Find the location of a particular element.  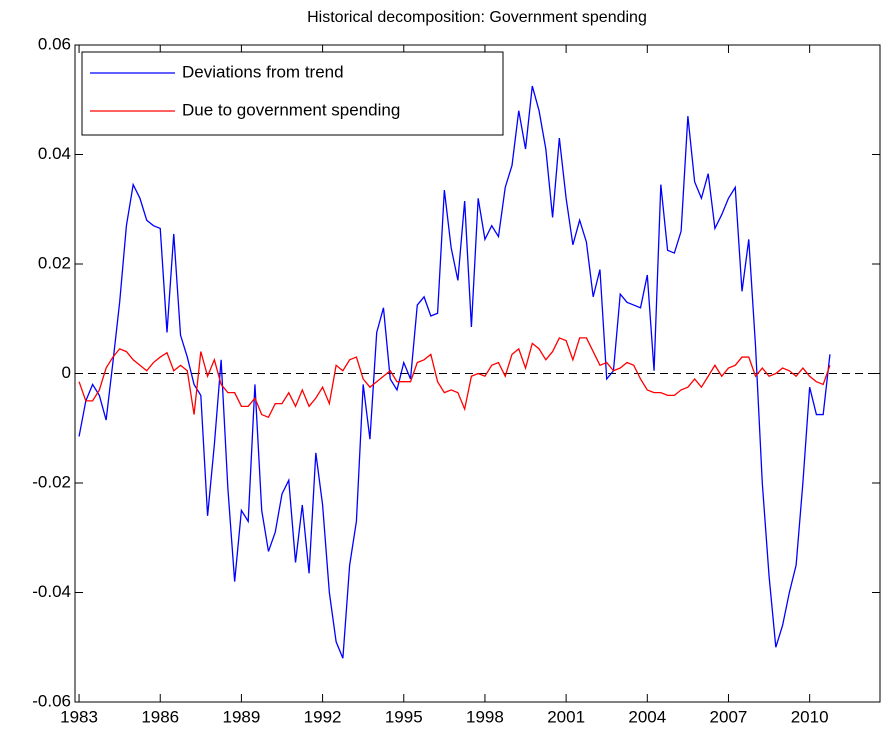

x-tick-label: 1992 is located at coordinates (323, 716).